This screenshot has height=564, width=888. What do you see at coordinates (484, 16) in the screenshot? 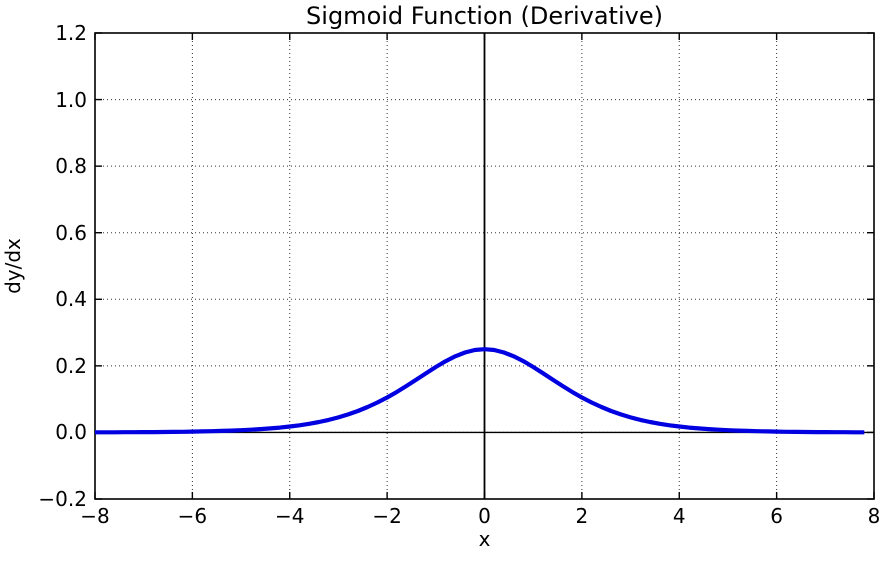
I see `chart-title: Sigmoid Function (Derivative)` at bounding box center [484, 16].